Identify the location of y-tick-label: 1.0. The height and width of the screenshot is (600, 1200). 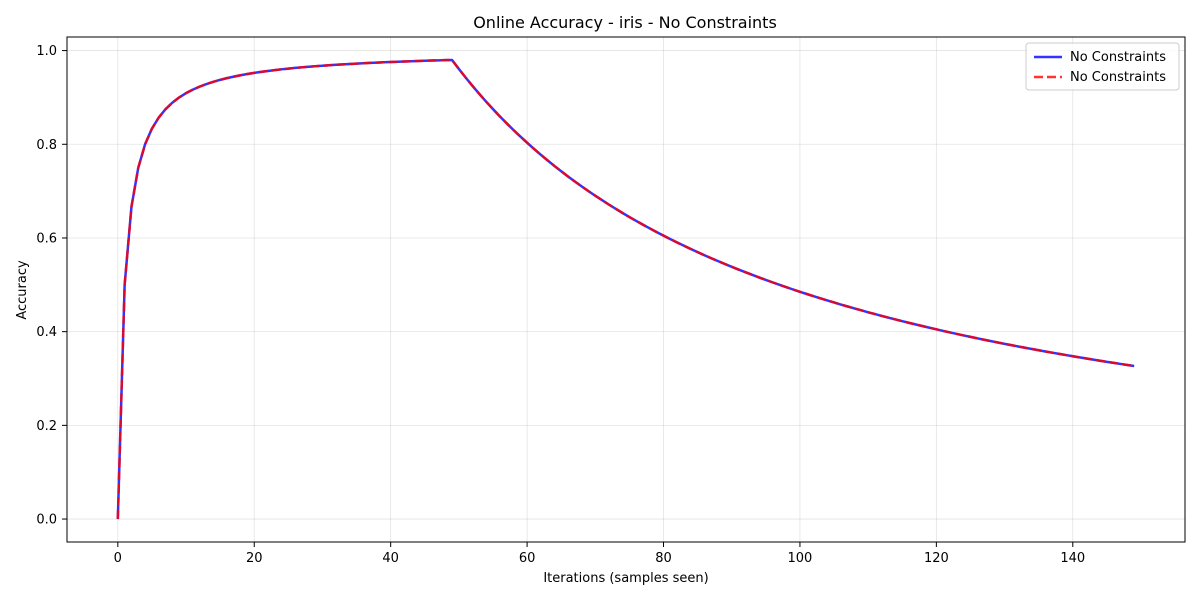
(46, 51).